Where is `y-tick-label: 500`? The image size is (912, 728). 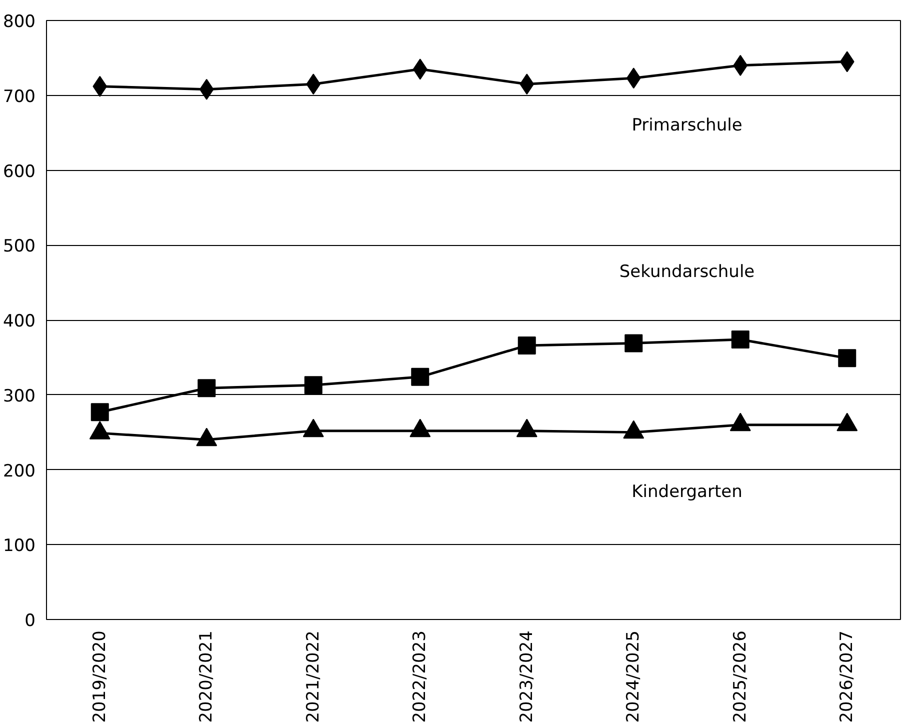
y-tick-label: 500 is located at coordinates (19, 246).